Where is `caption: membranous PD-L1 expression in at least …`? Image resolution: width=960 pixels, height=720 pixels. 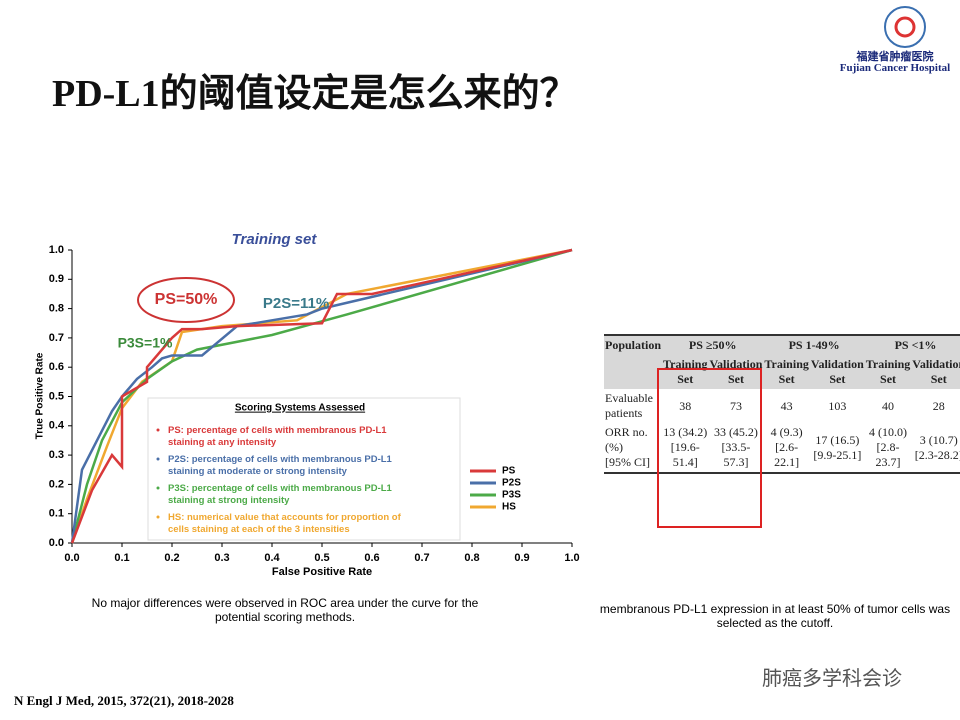 caption: membranous PD-L1 expression in at least … is located at coordinates (775, 616).